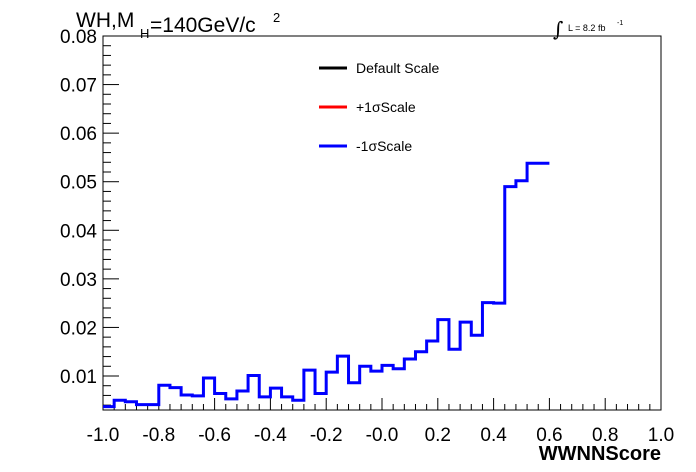  What do you see at coordinates (276, 17) in the screenshot?
I see `title-superscript: 2` at bounding box center [276, 17].